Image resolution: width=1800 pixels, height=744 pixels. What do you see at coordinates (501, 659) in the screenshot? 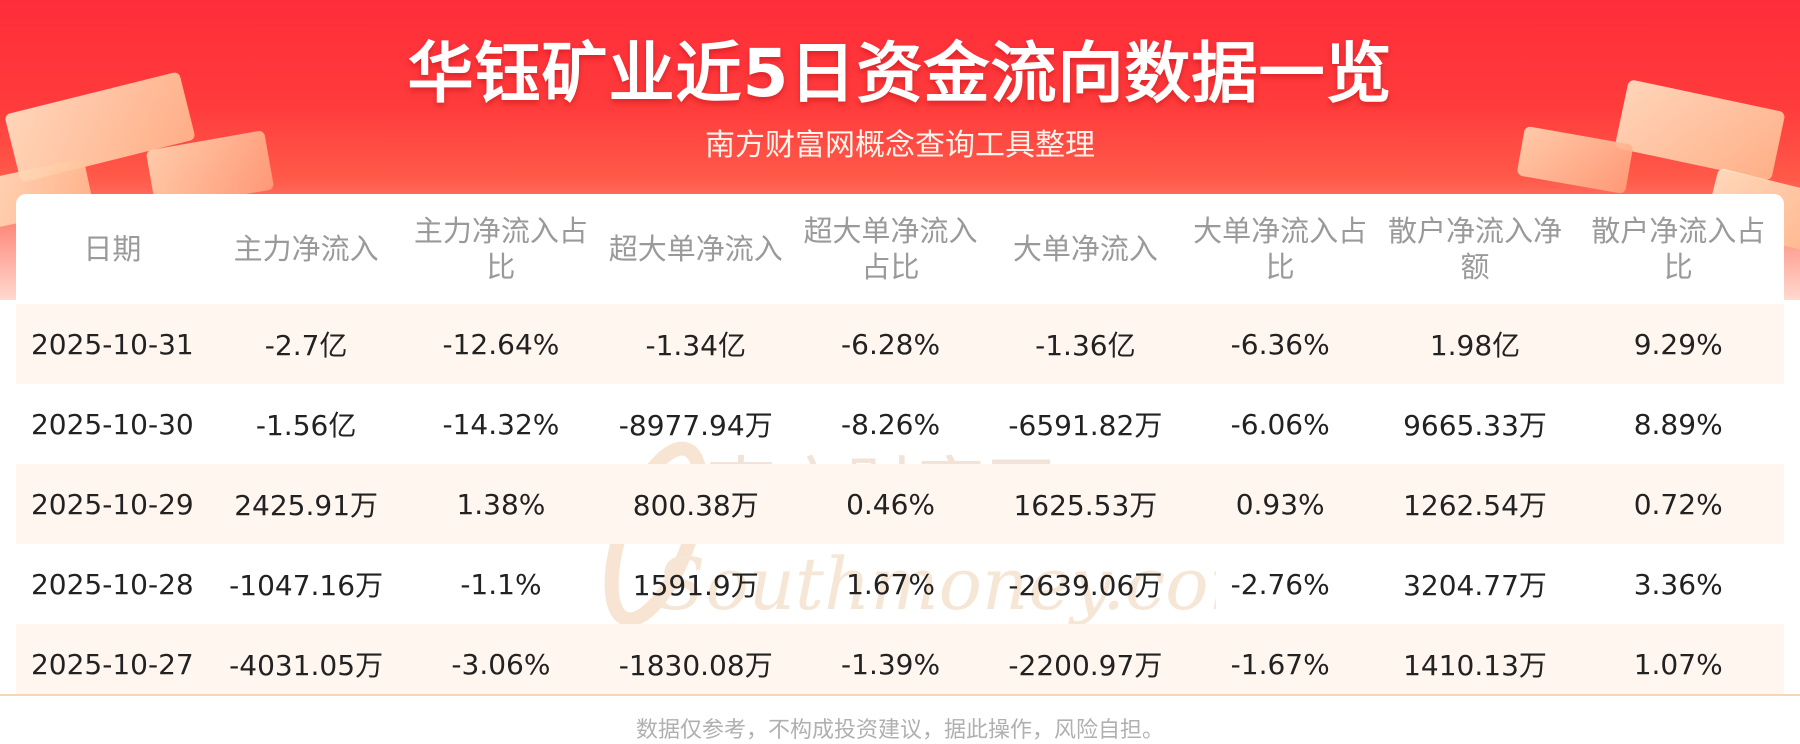
I see `cell-main-net-inflow-ratio: -3.06%` at bounding box center [501, 659].